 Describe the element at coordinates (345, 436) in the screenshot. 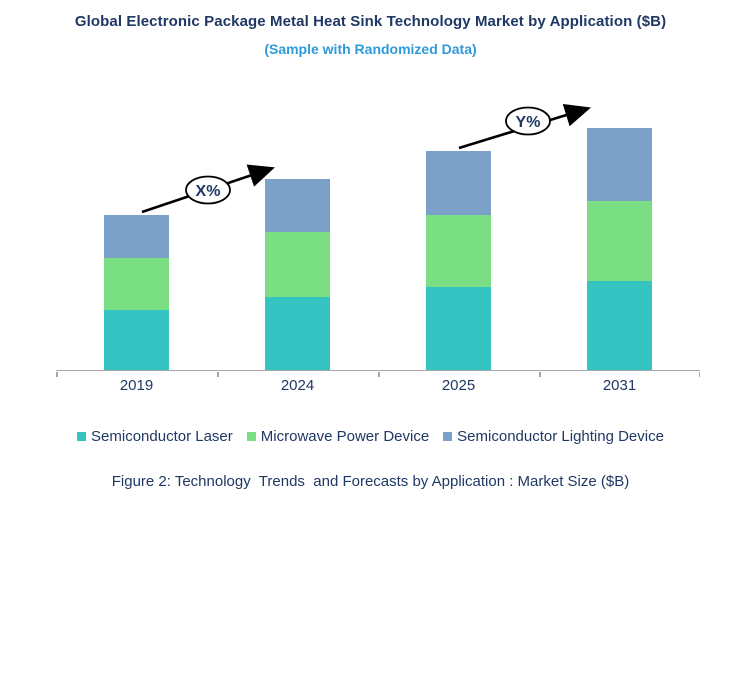

I see `legend-label: Microwave Power Device` at that location.